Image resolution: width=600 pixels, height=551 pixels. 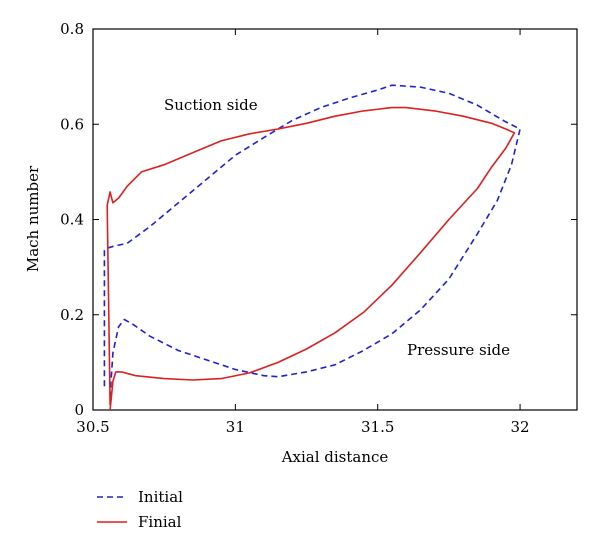 I want to click on x-tick-label: 31.5, so click(x=377, y=427).